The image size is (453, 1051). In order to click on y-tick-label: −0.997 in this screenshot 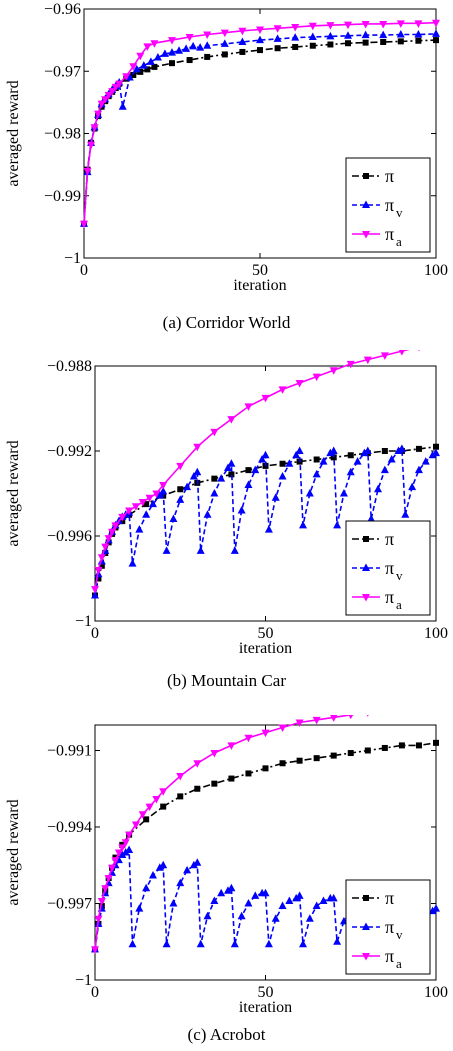, I will do `click(69, 904)`.